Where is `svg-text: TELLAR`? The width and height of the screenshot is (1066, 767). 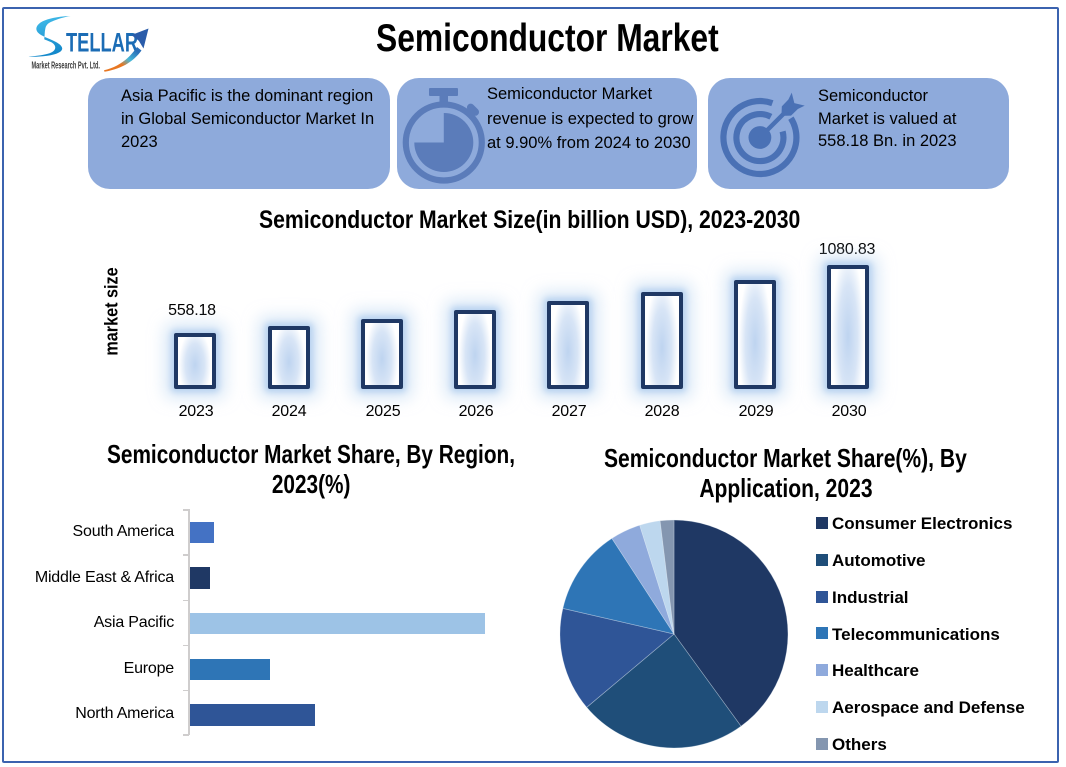 svg-text: TELLAR is located at coordinates (102, 43).